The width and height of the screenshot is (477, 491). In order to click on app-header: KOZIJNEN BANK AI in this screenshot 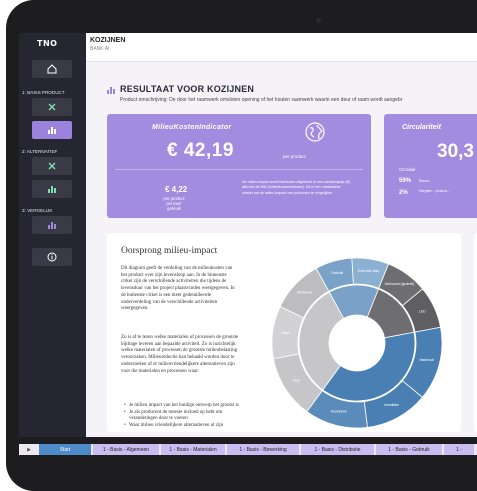, I will do `click(281, 47)`.